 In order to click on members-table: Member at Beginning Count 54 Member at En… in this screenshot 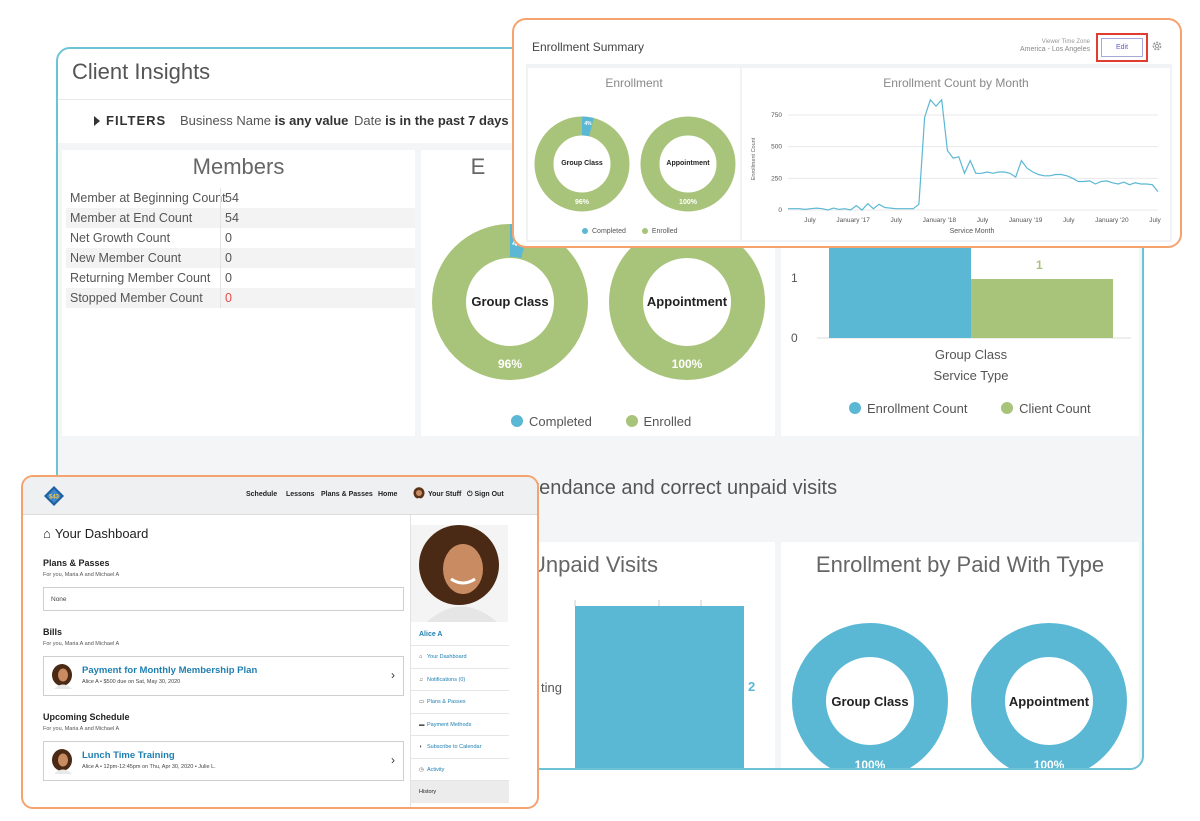, I will do `click(240, 248)`.